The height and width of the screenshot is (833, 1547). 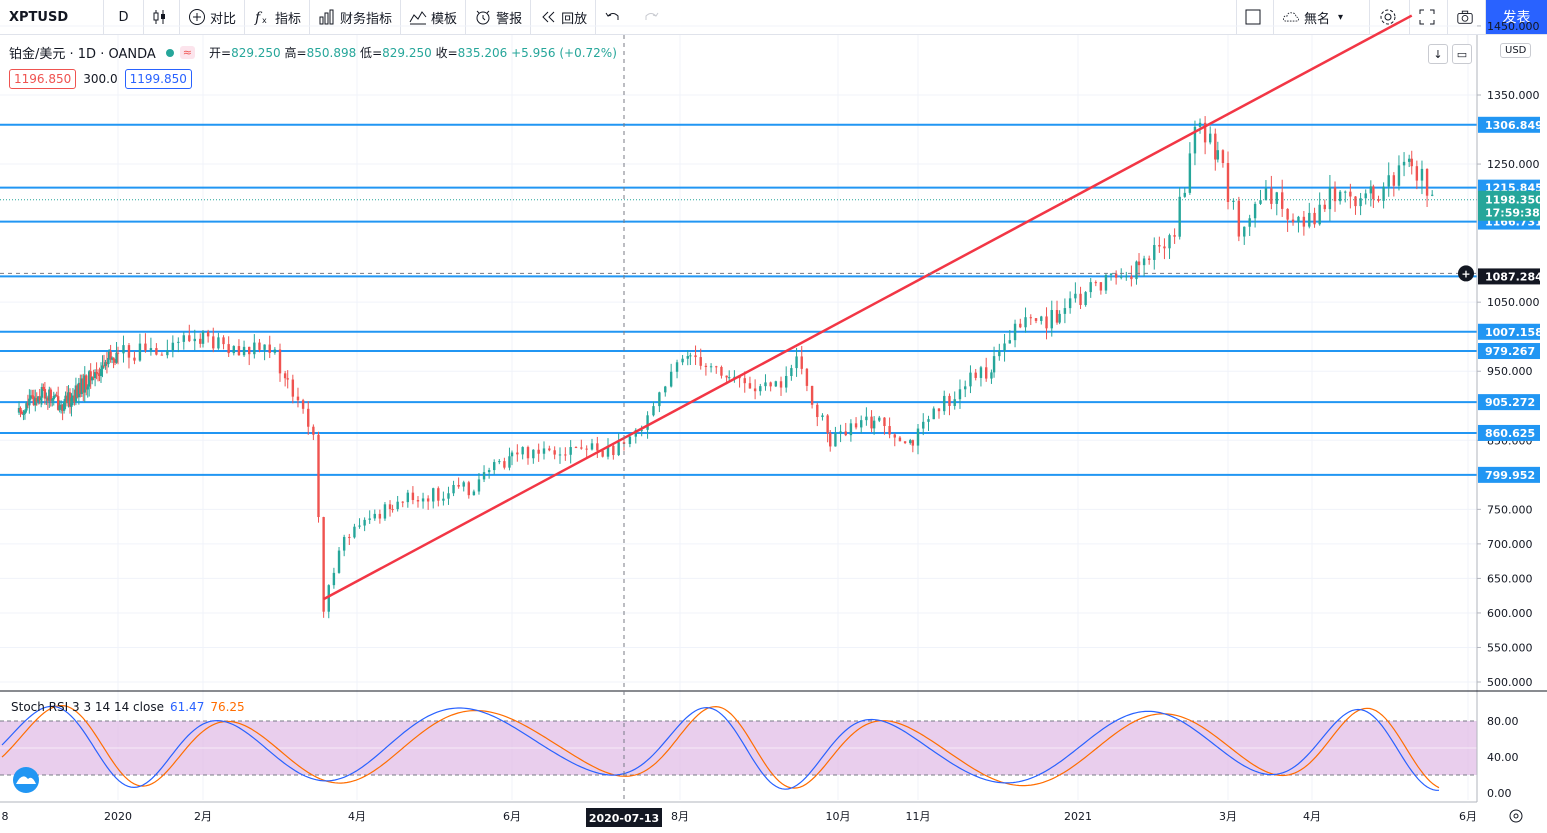 I want to click on layout-name-button: 無名 ▾, so click(x=1322, y=17).